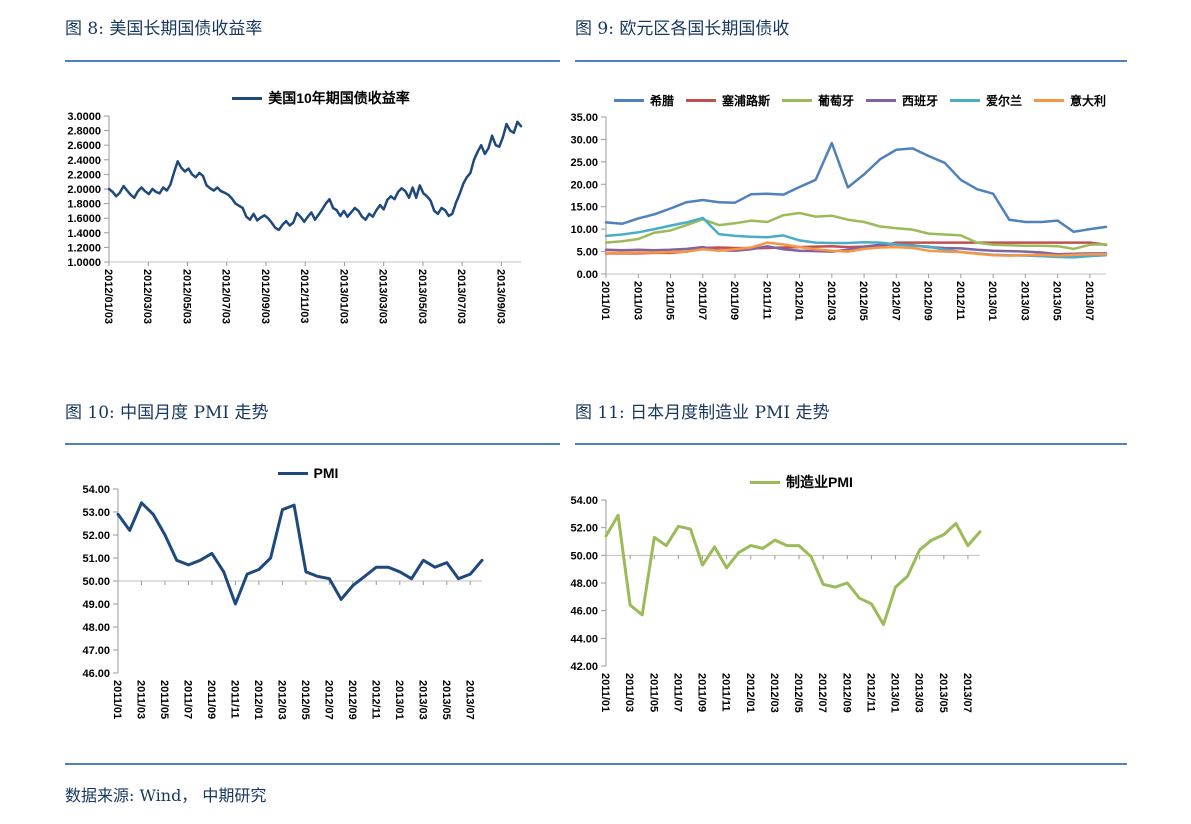  I want to click on series-line-美国10年期国债收益率, so click(315, 176).